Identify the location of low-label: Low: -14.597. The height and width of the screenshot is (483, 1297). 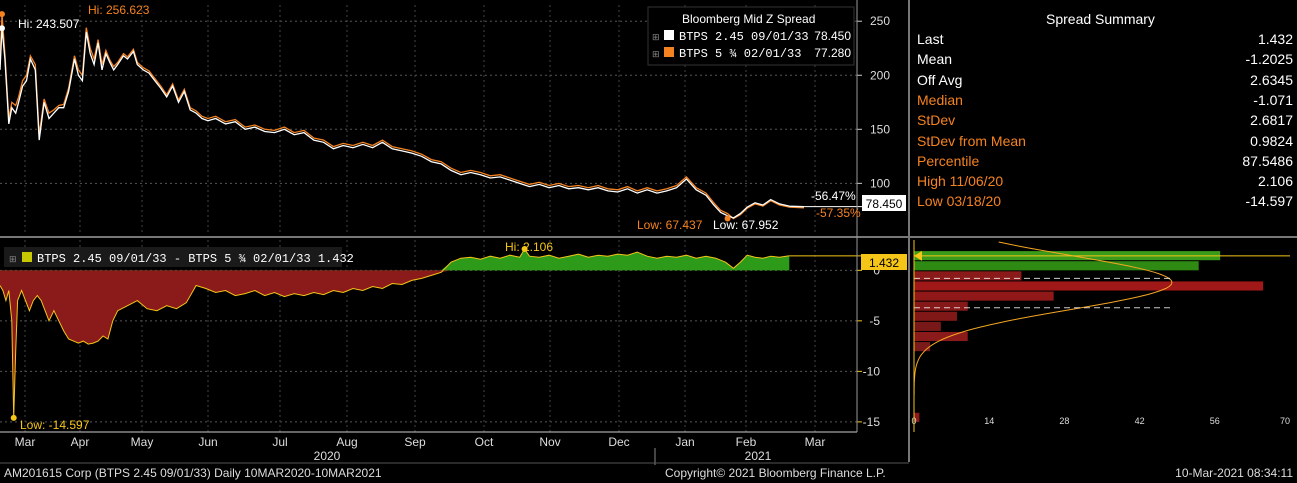
(55, 425).